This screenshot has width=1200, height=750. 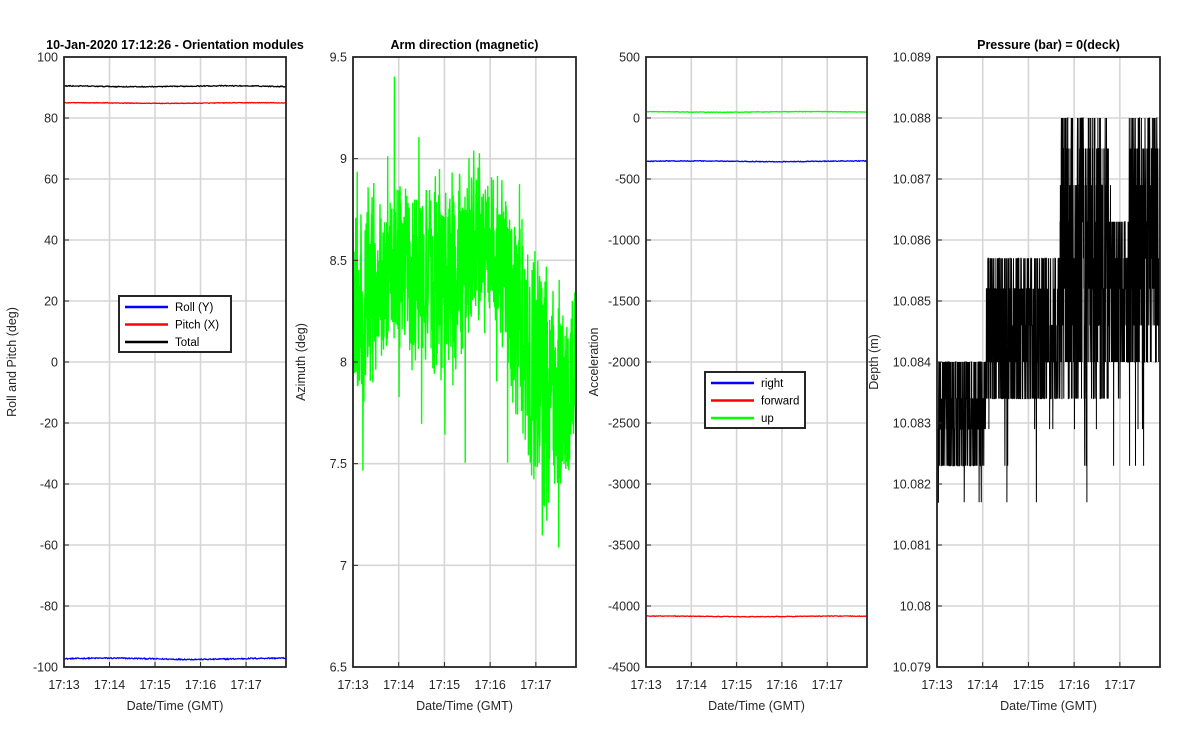 I want to click on y-tick-label: 10.084, so click(x=912, y=363).